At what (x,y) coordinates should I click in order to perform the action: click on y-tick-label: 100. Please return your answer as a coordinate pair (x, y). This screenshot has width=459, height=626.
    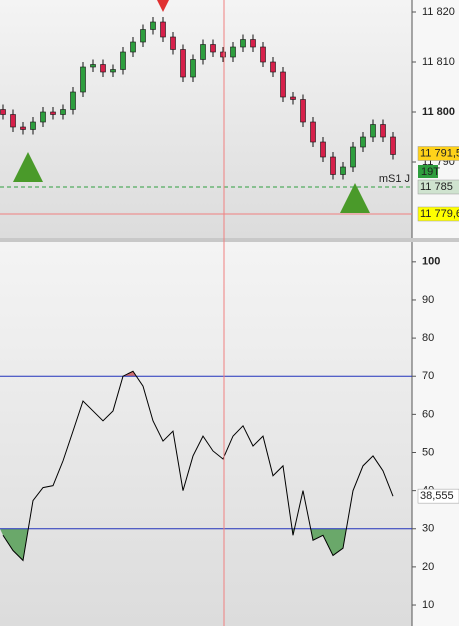
    Looking at the image, I should click on (431, 262).